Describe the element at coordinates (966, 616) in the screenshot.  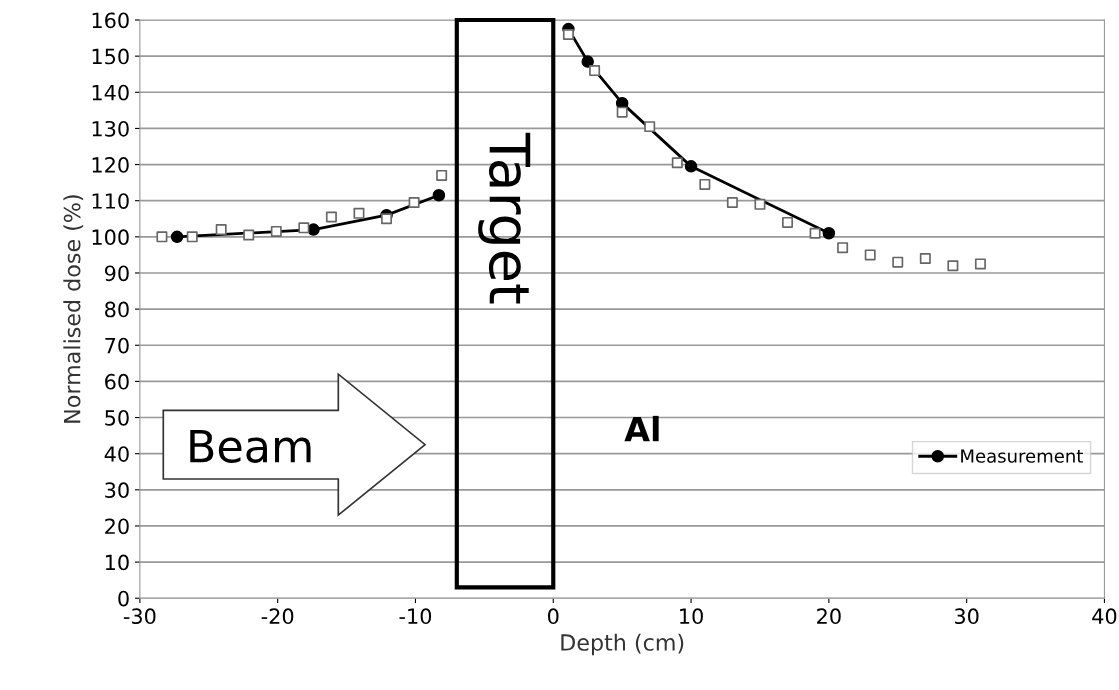
I see `x-tick-label: 30` at that location.